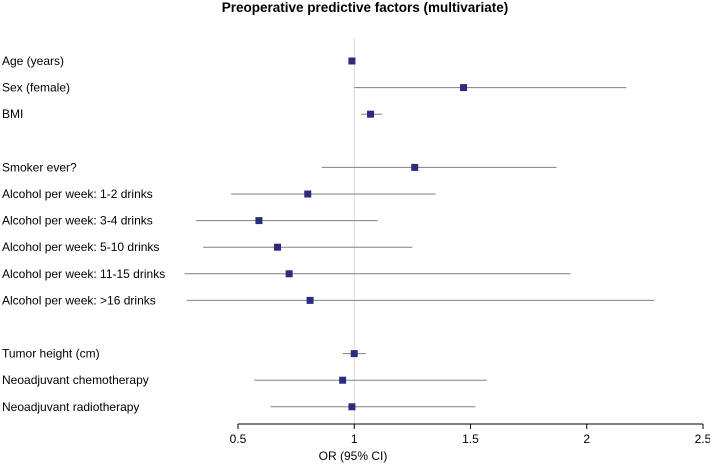 The image size is (710, 467). Describe the element at coordinates (702, 439) in the screenshot. I see `x-tick-label: 2.5` at that location.